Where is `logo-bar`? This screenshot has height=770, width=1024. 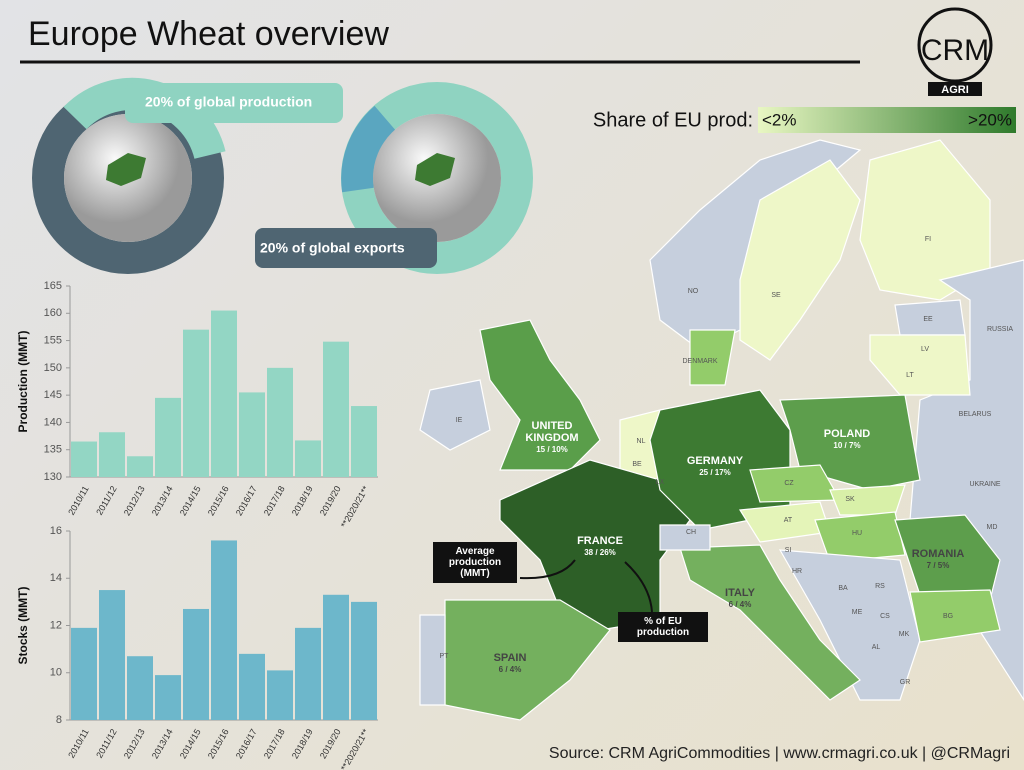 logo-bar is located at coordinates (955, 89).